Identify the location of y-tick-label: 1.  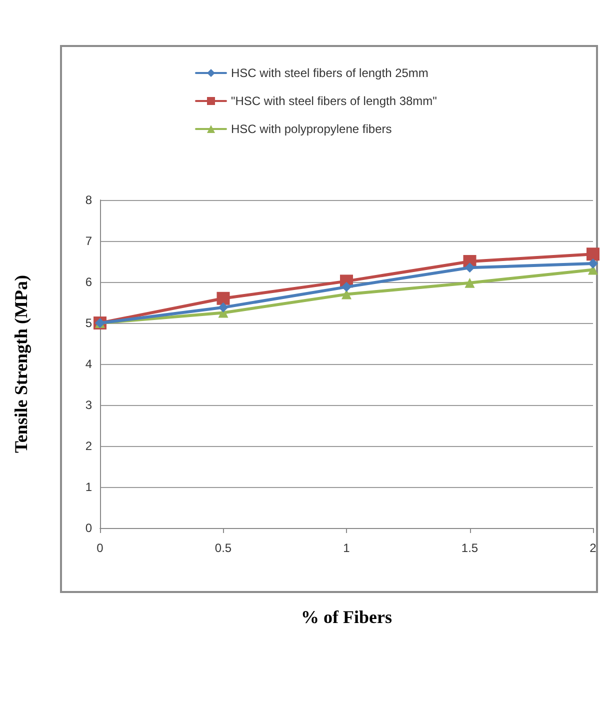
(88, 487).